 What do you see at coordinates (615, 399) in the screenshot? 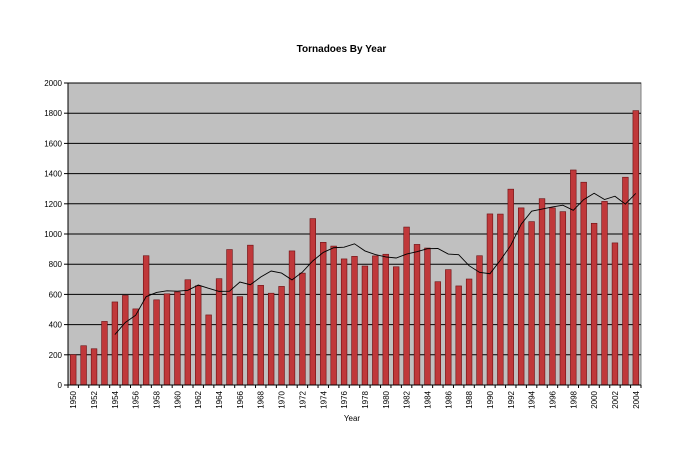
I see `x-tick-label: 2002` at bounding box center [615, 399].